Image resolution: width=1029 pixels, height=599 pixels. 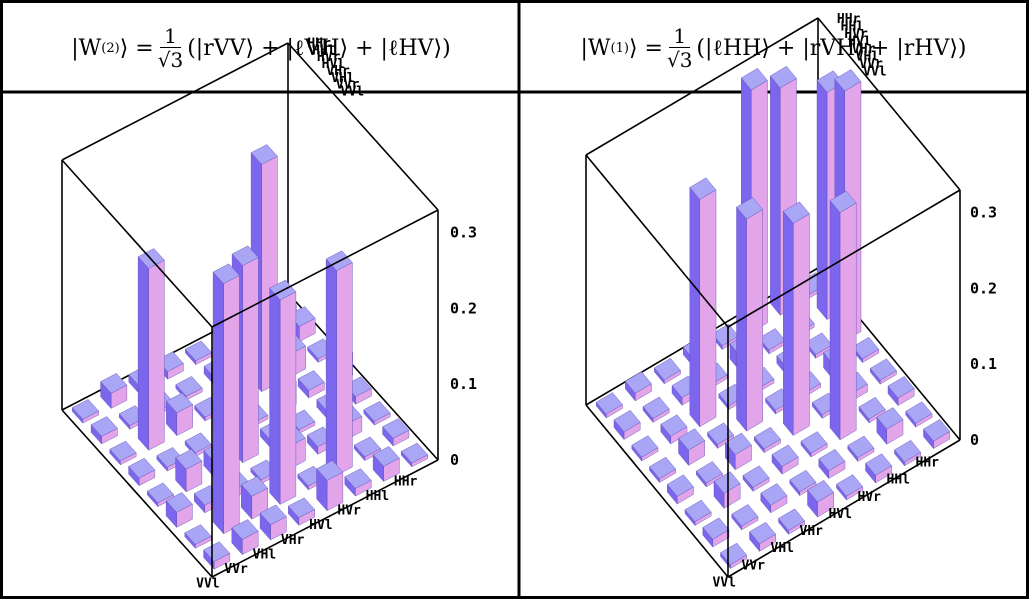 What do you see at coordinates (831, 48) in the screenshot?
I see `title-right-terms: (|ℓHH⟩ + |rVH⟩ + |rHV⟩)` at bounding box center [831, 48].